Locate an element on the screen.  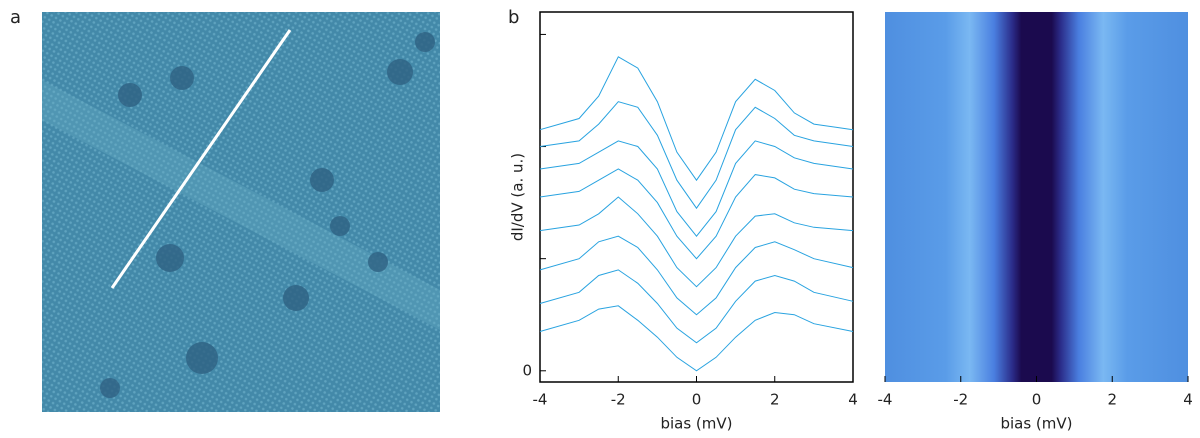
panel-label: b is located at coordinates (513, 17).